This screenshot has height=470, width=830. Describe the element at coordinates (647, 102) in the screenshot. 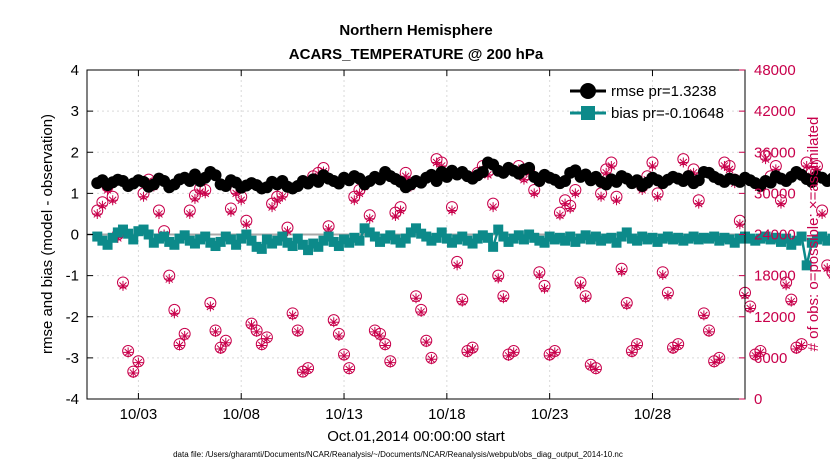

I see `legend: rmse pr=1.3238 bias pr=-0.10648` at that location.